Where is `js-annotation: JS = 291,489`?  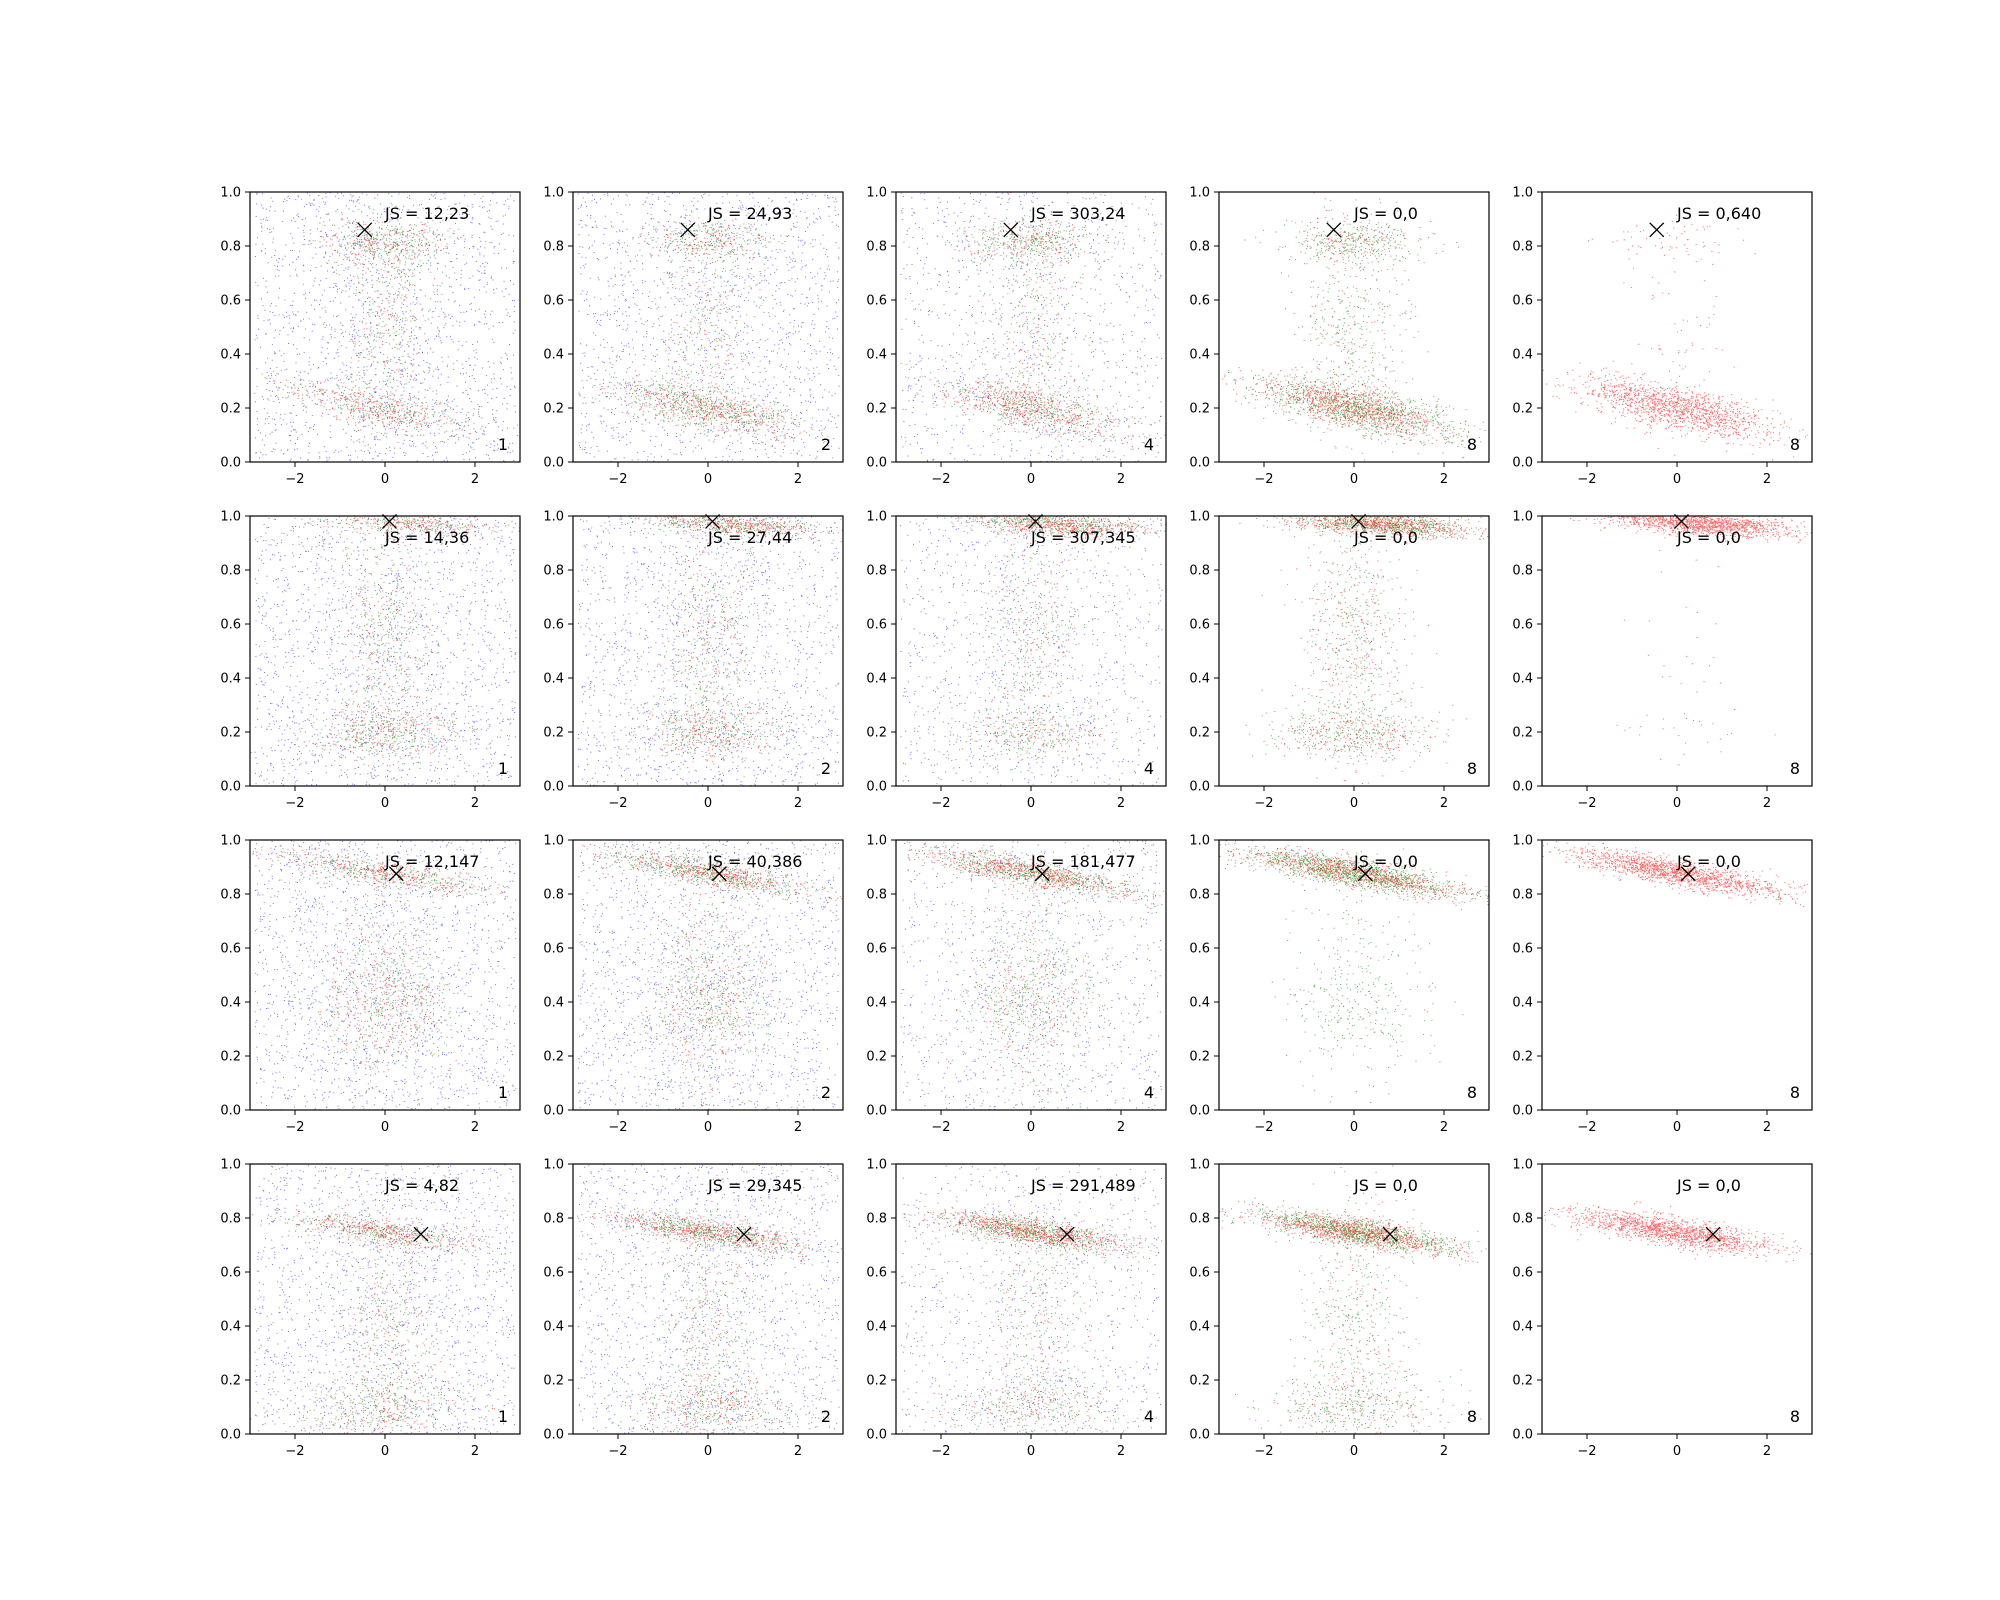 js-annotation: JS = 291,489 is located at coordinates (1083, 1185).